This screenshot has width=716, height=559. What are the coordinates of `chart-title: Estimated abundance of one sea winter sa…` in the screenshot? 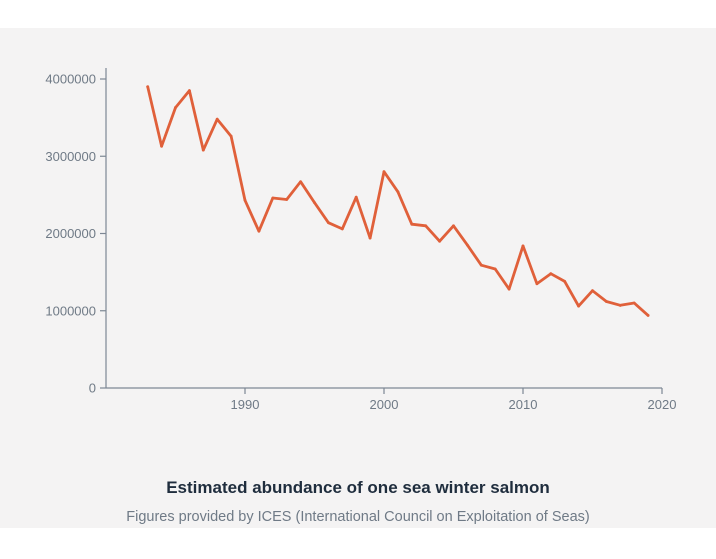 It's located at (358, 487).